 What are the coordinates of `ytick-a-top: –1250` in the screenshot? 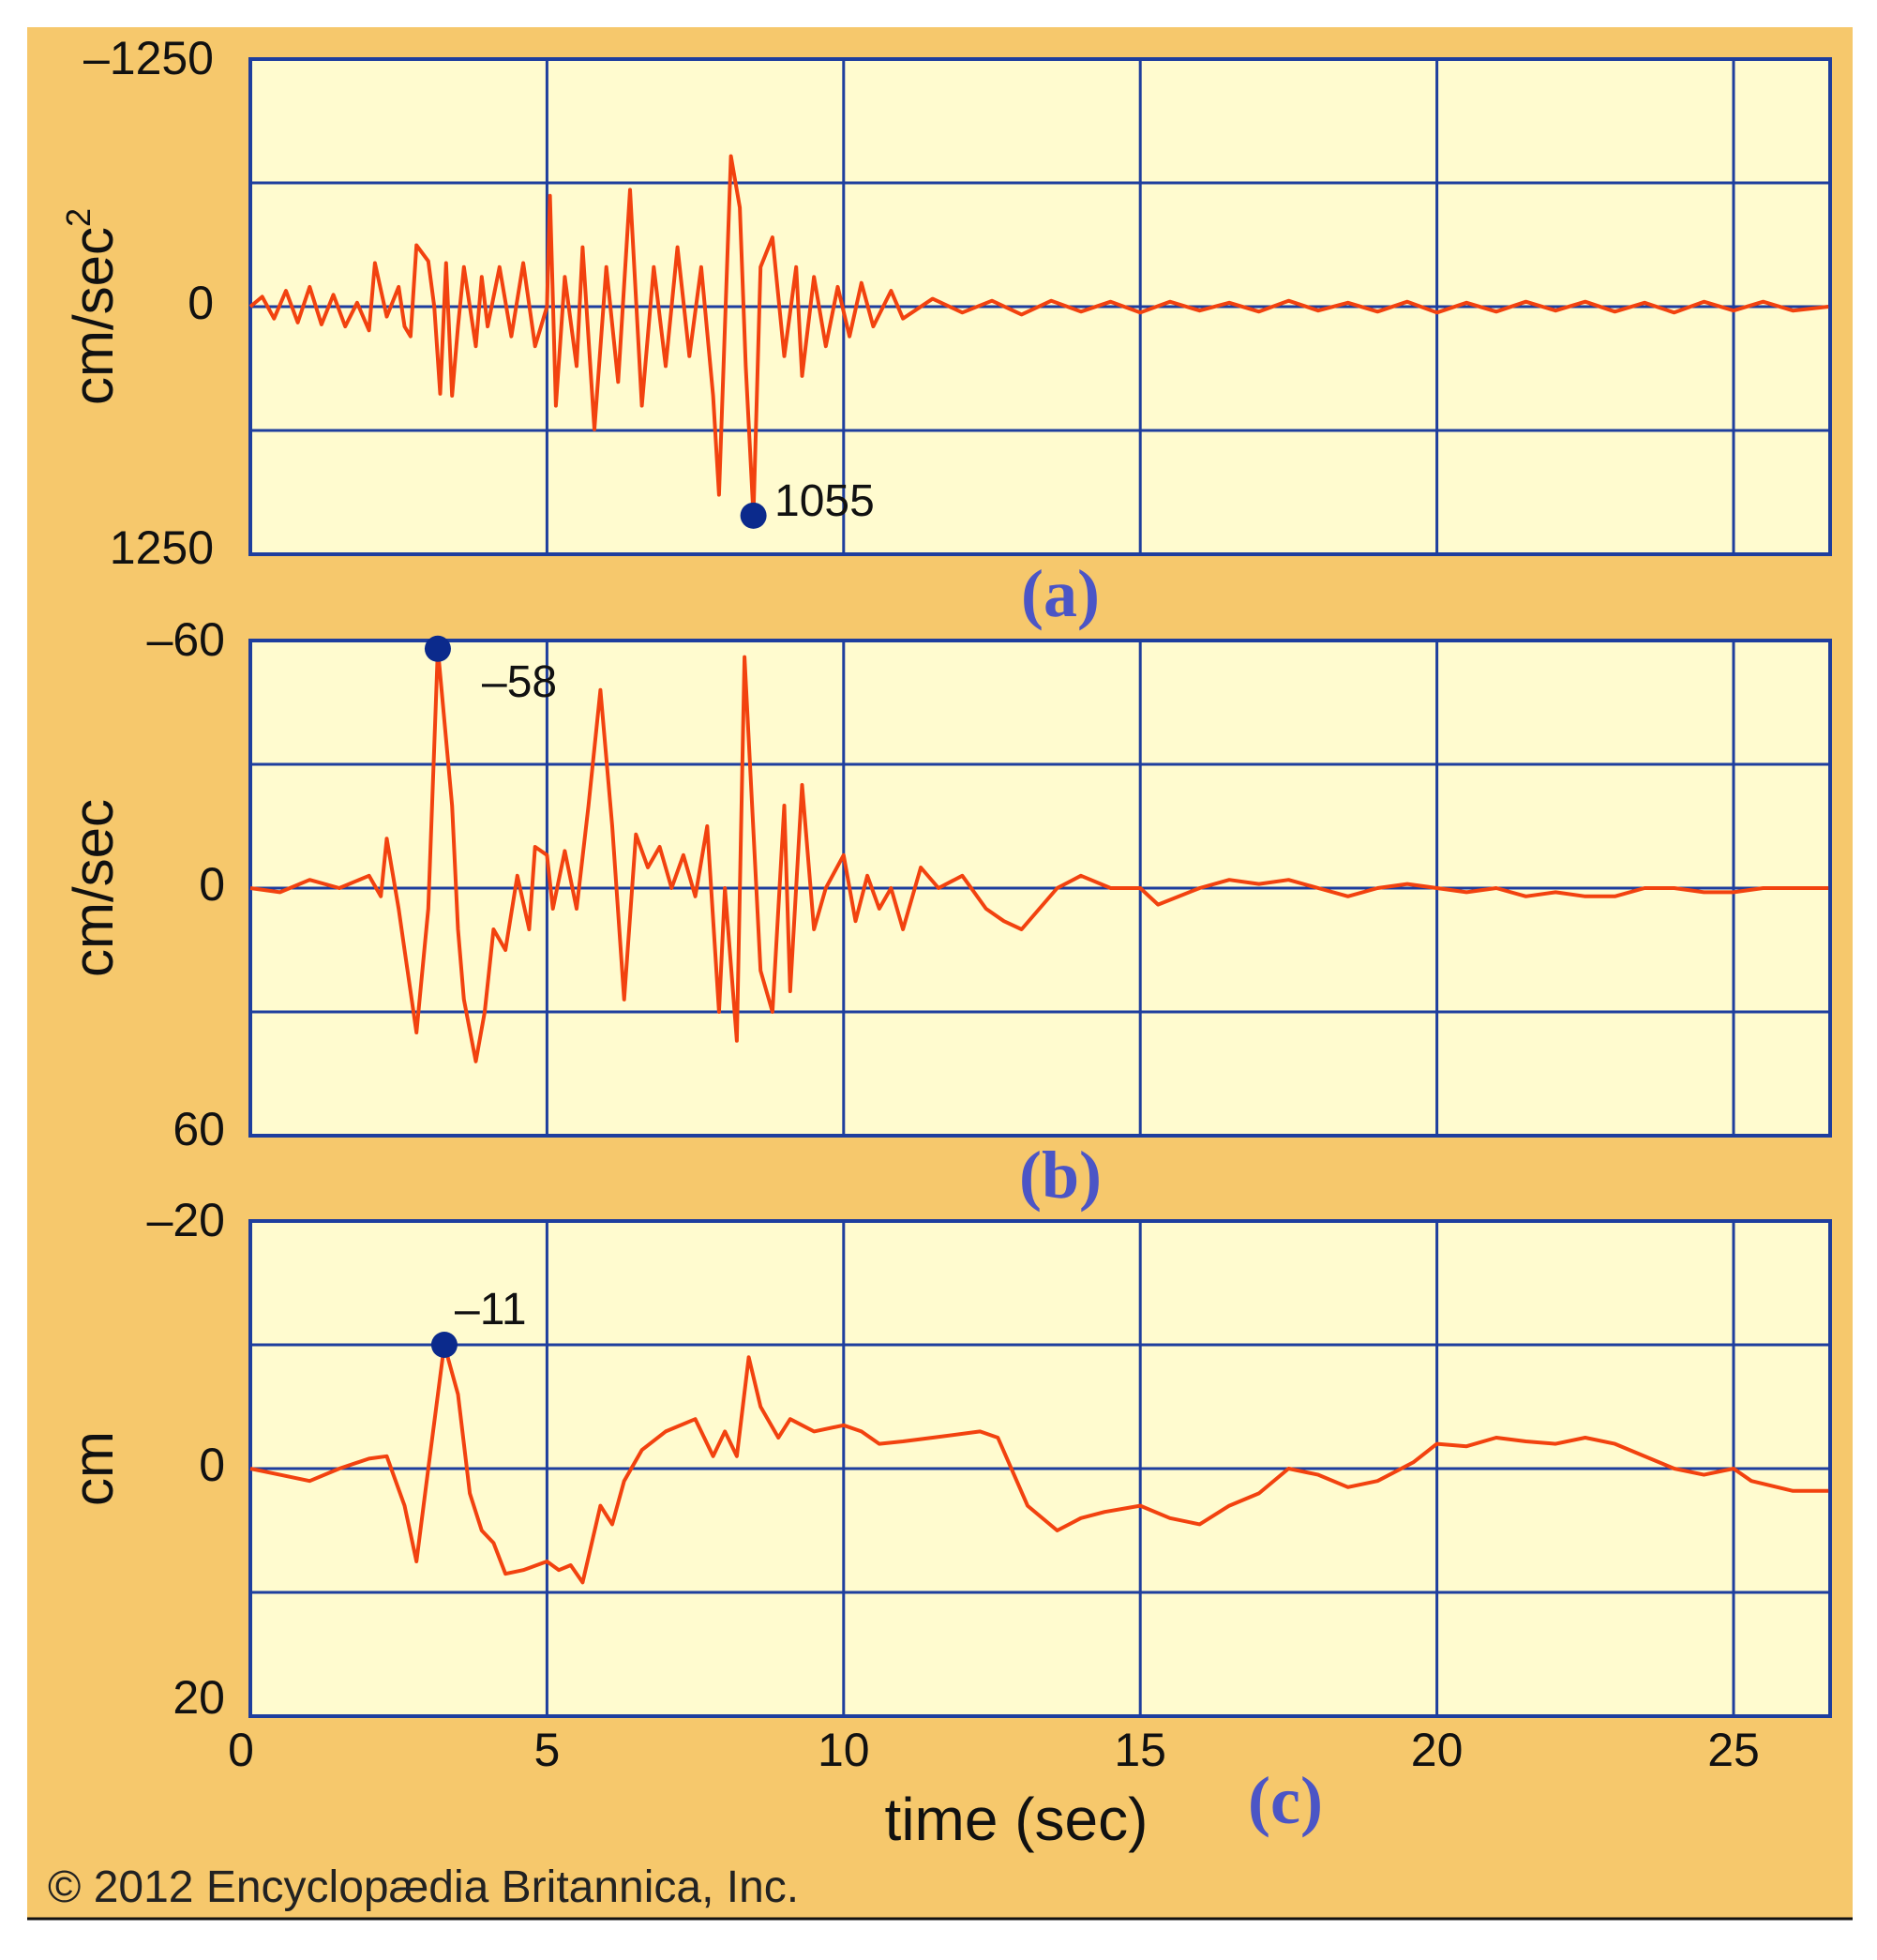 It's located at (148, 58).